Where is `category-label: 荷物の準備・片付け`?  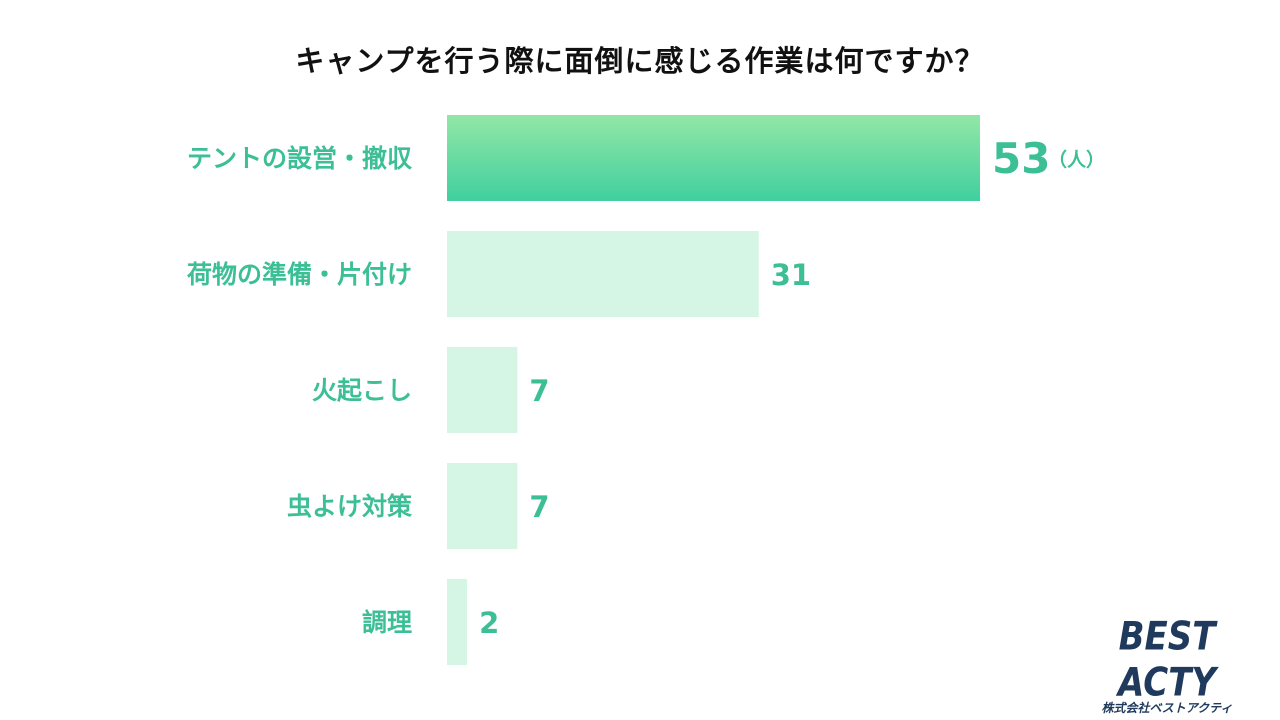 category-label: 荷物の準備・片付け is located at coordinates (299, 274).